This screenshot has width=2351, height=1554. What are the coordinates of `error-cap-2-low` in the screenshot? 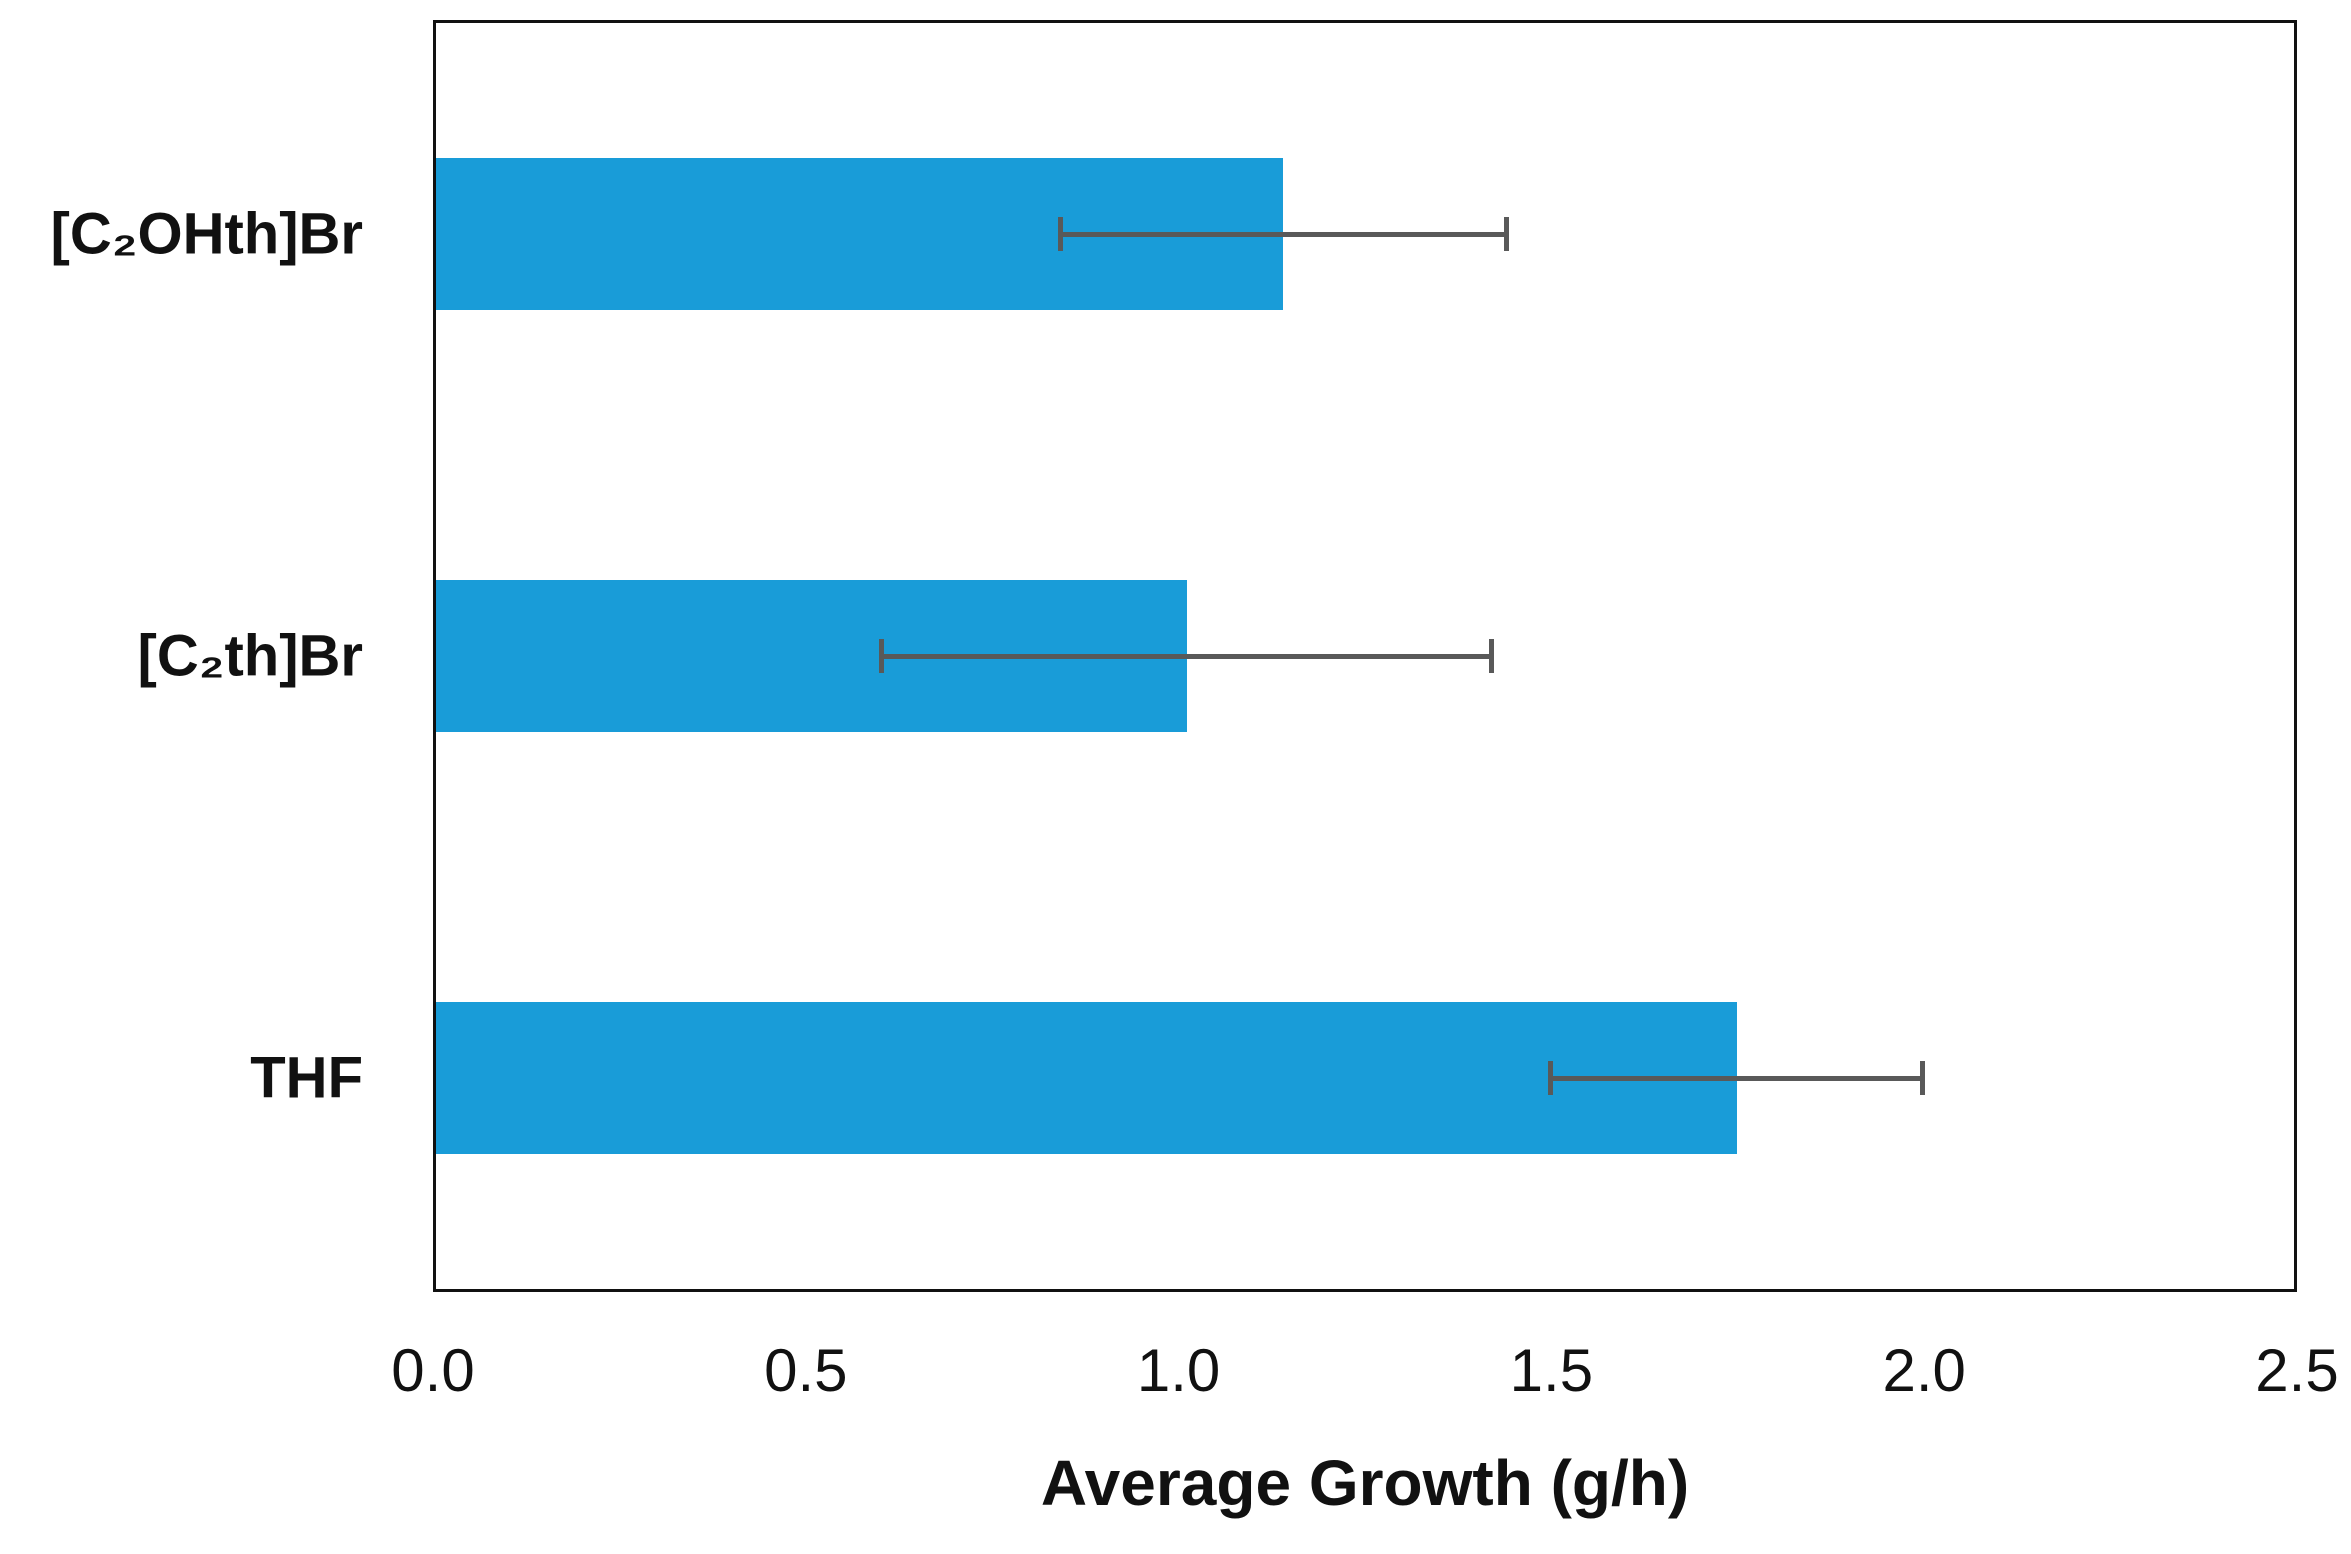 It's located at (1551, 1078).